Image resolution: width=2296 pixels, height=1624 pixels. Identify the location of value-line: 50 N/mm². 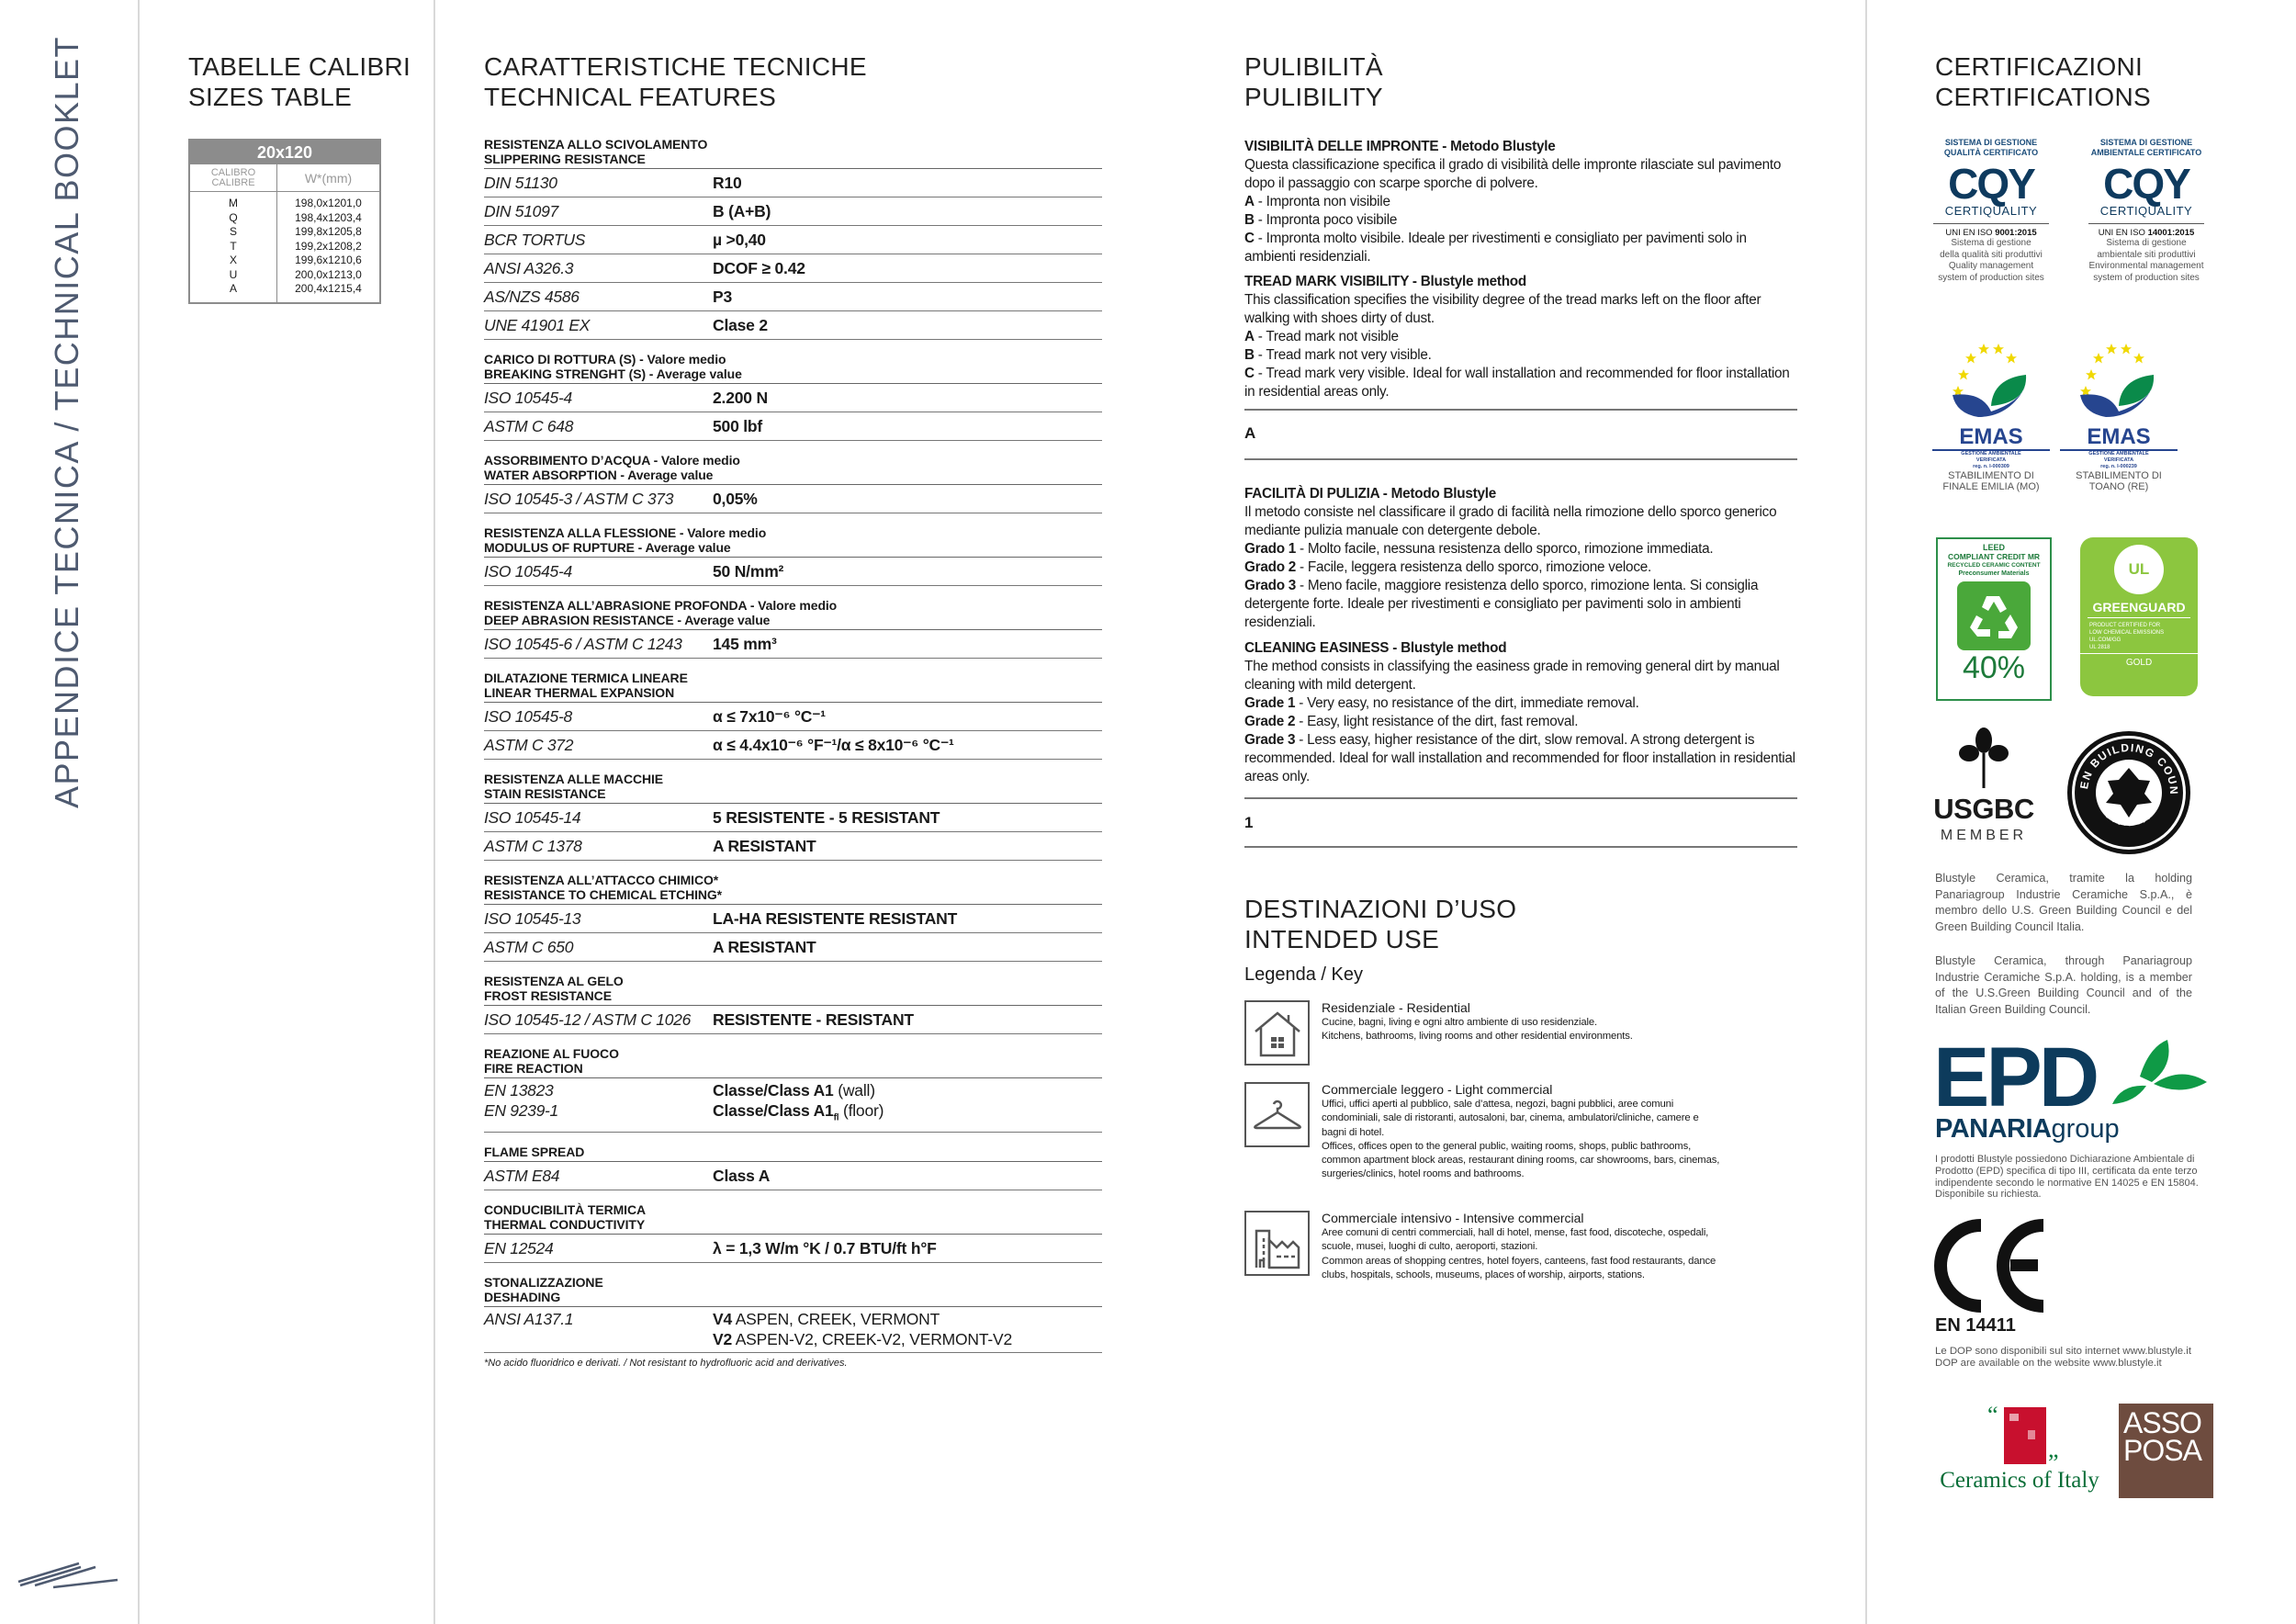
(907, 571).